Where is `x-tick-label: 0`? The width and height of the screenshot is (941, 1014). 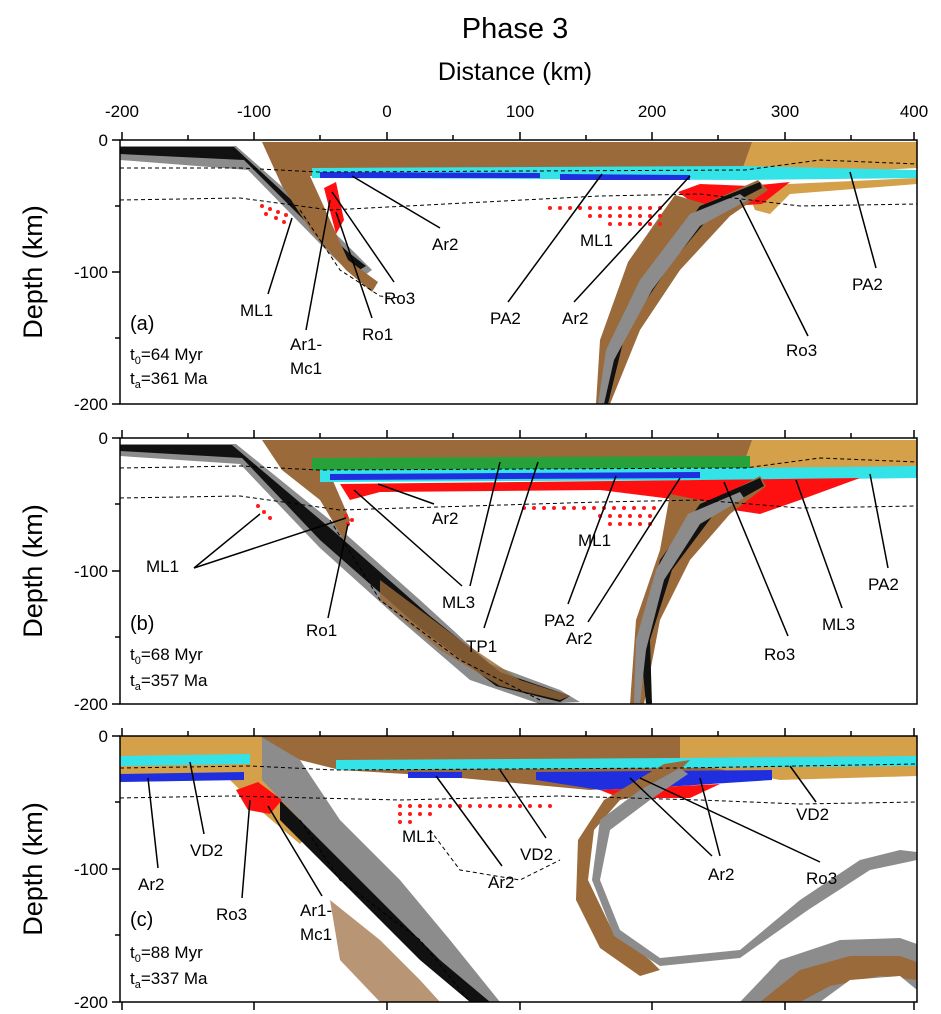 x-tick-label: 0 is located at coordinates (386, 111).